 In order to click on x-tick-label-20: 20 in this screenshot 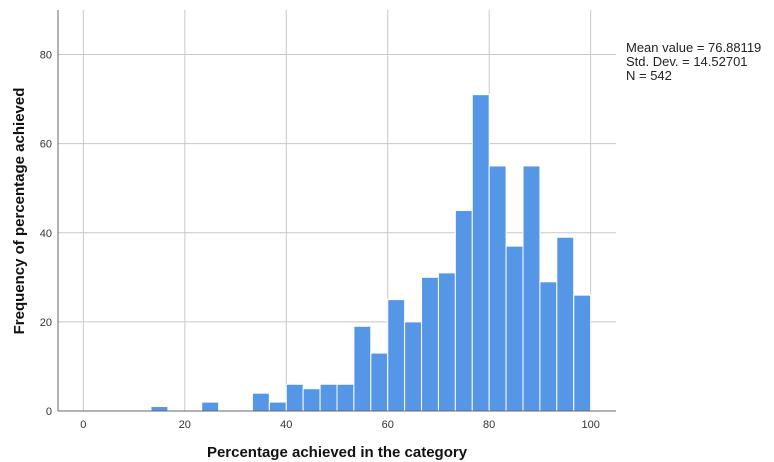, I will do `click(185, 425)`.